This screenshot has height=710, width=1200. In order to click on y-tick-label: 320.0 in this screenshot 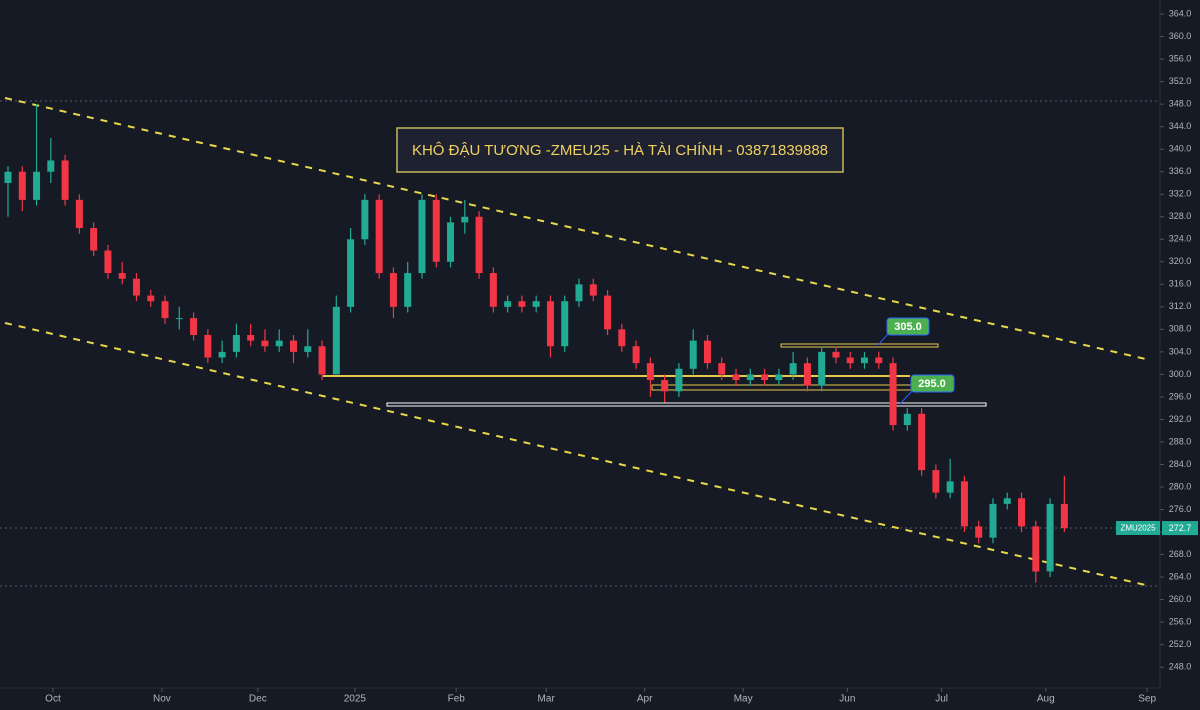, I will do `click(1180, 261)`.